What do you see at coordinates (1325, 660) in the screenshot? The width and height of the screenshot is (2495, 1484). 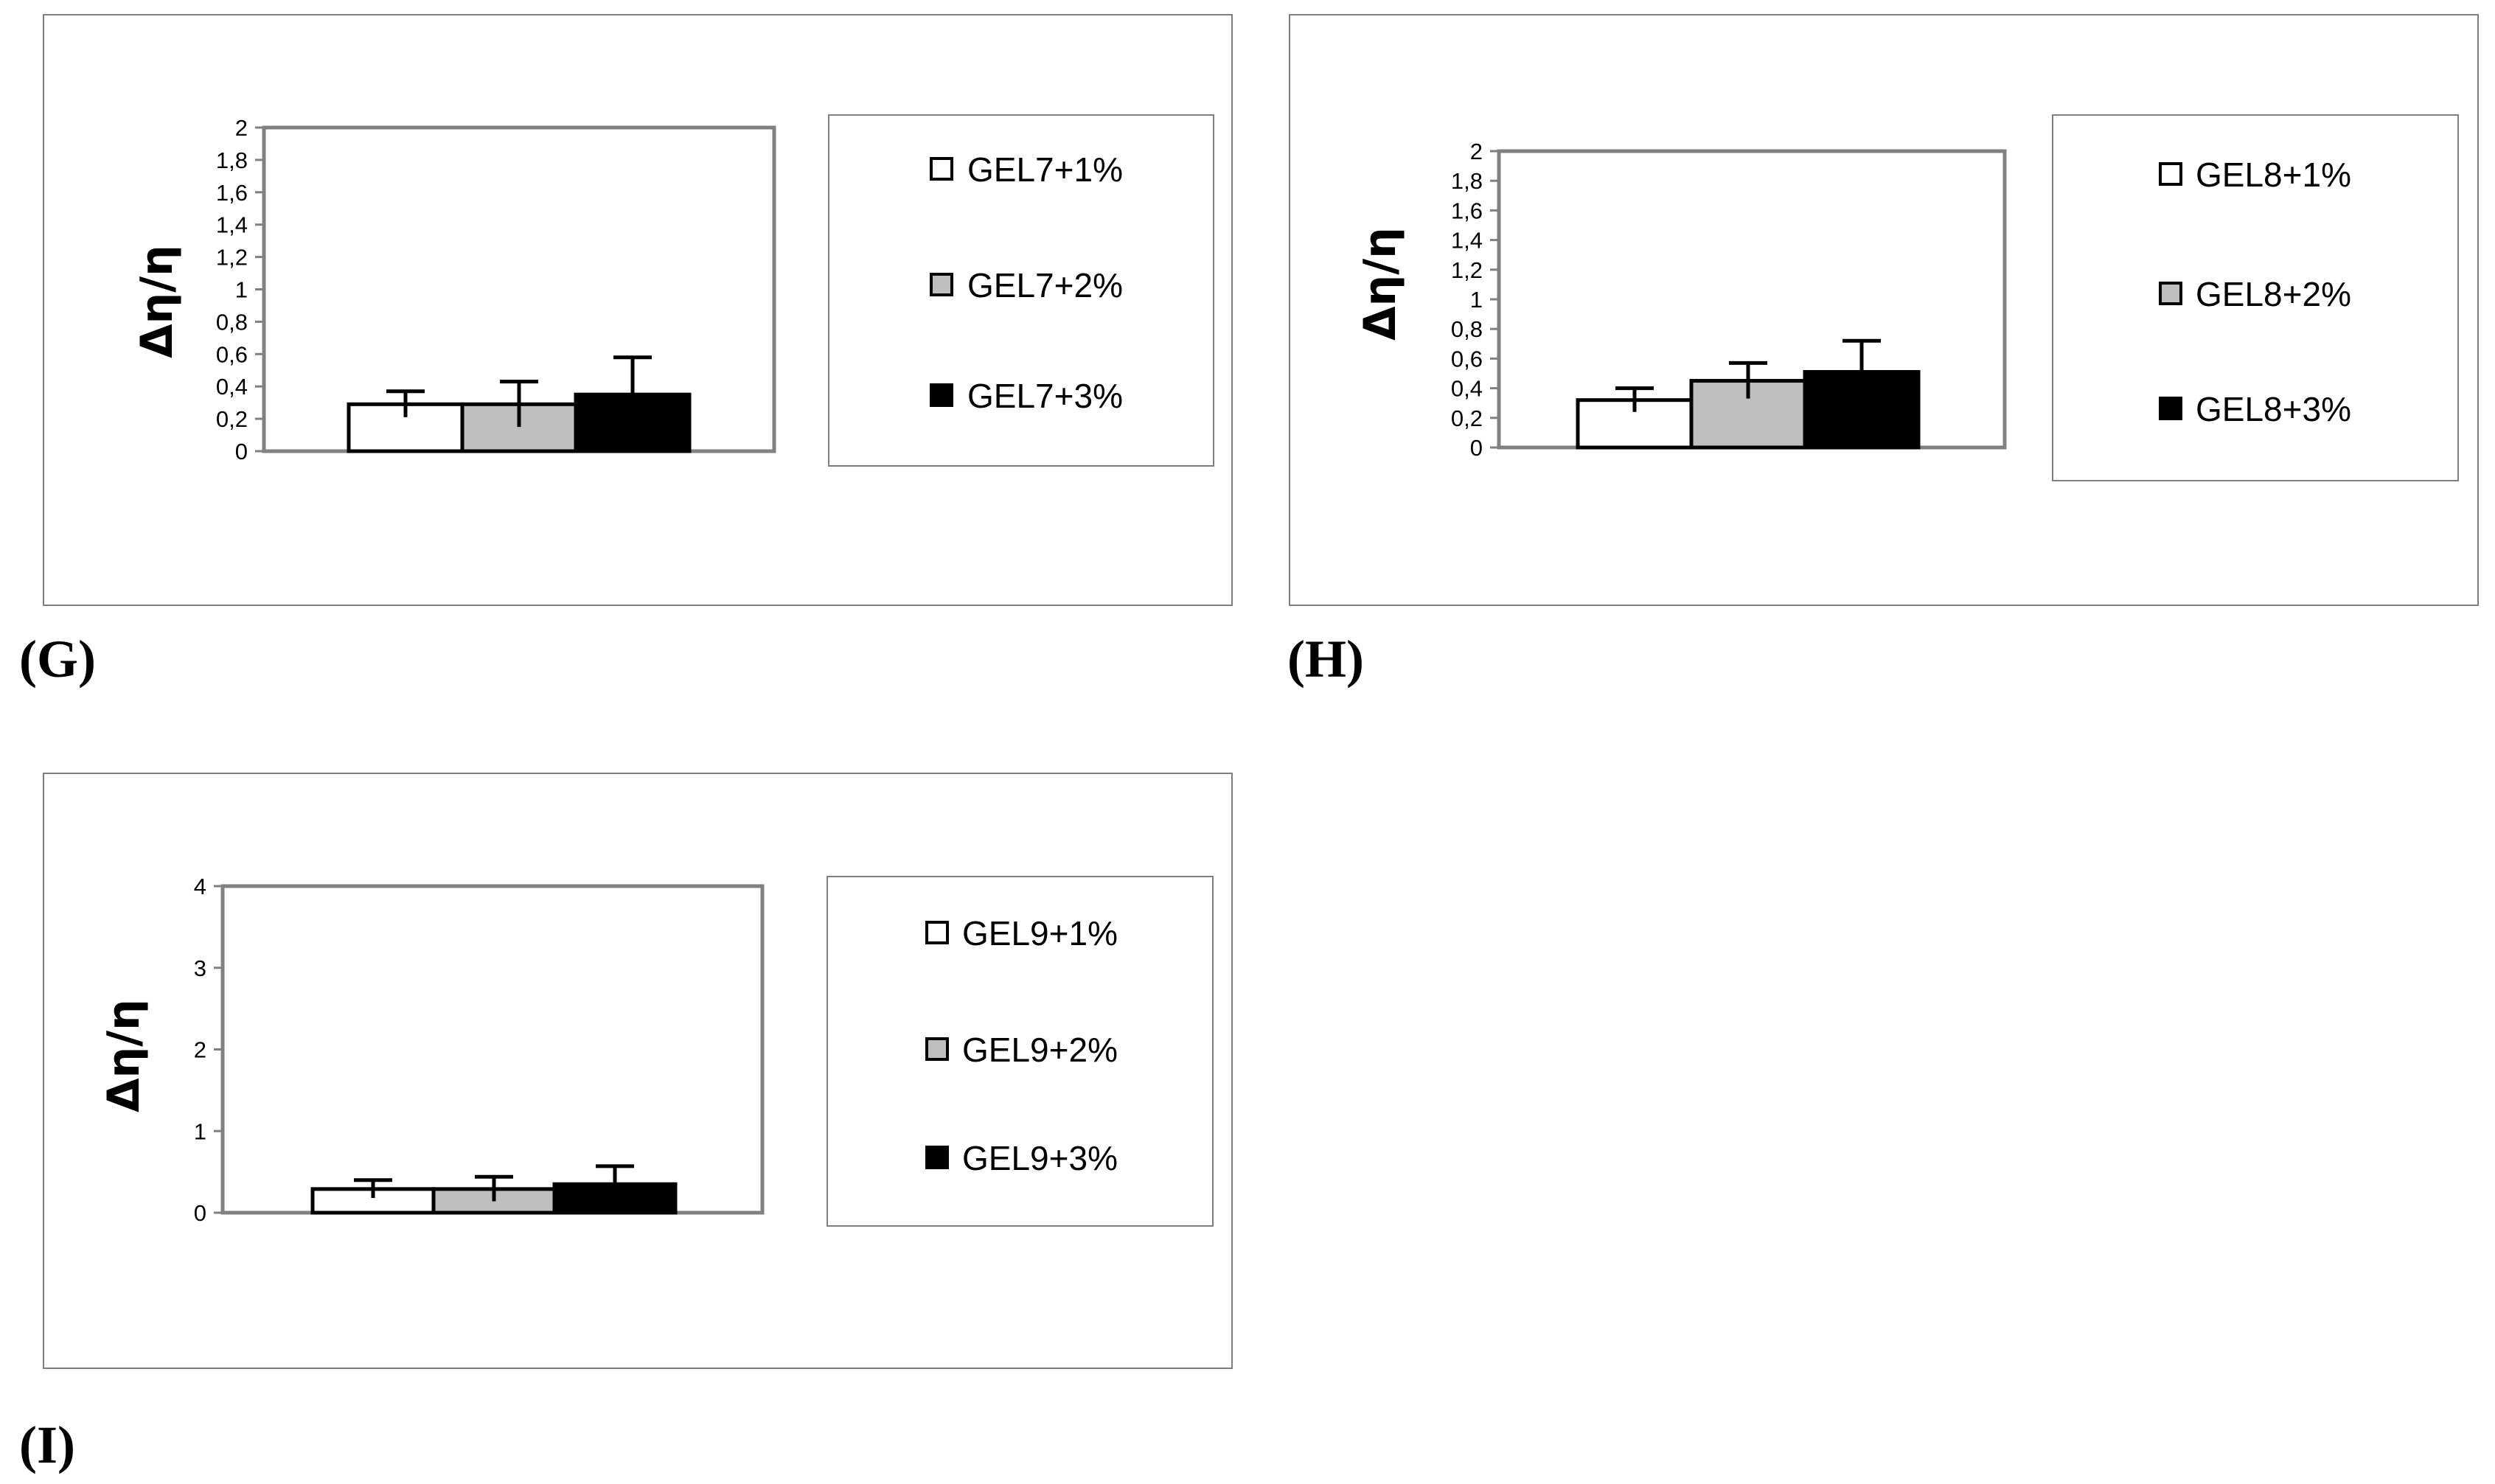 I see `panel-label-h: (H)` at bounding box center [1325, 660].